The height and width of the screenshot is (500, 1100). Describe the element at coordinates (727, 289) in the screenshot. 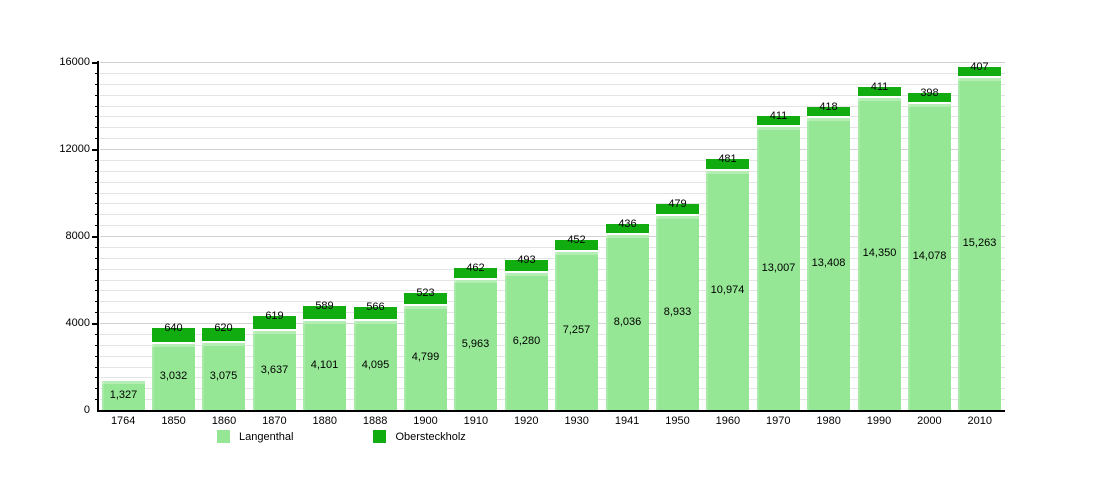

I see `bar-value-label-langenthal: 10,974` at that location.